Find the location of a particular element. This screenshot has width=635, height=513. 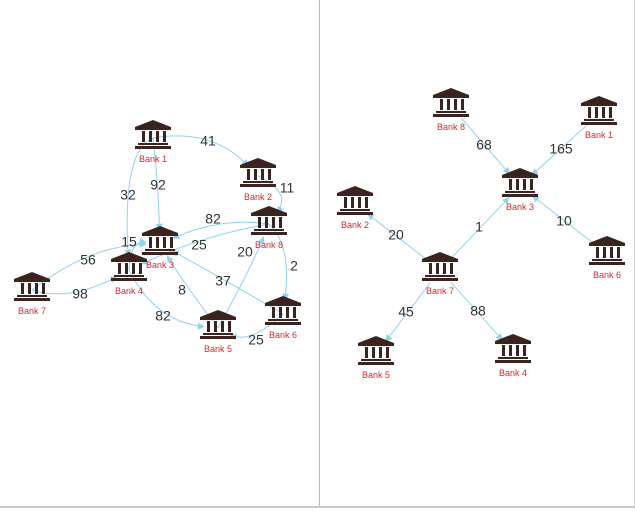

edge-weight-label: 8 is located at coordinates (182, 290).